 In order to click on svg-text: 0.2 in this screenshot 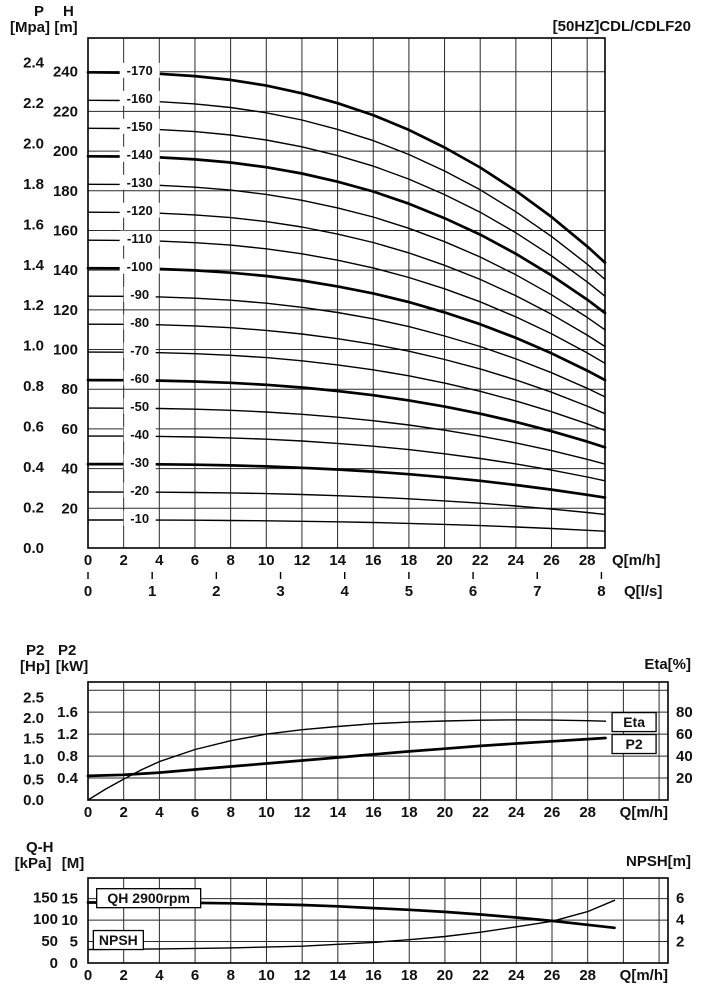, I will do `click(33, 508)`.